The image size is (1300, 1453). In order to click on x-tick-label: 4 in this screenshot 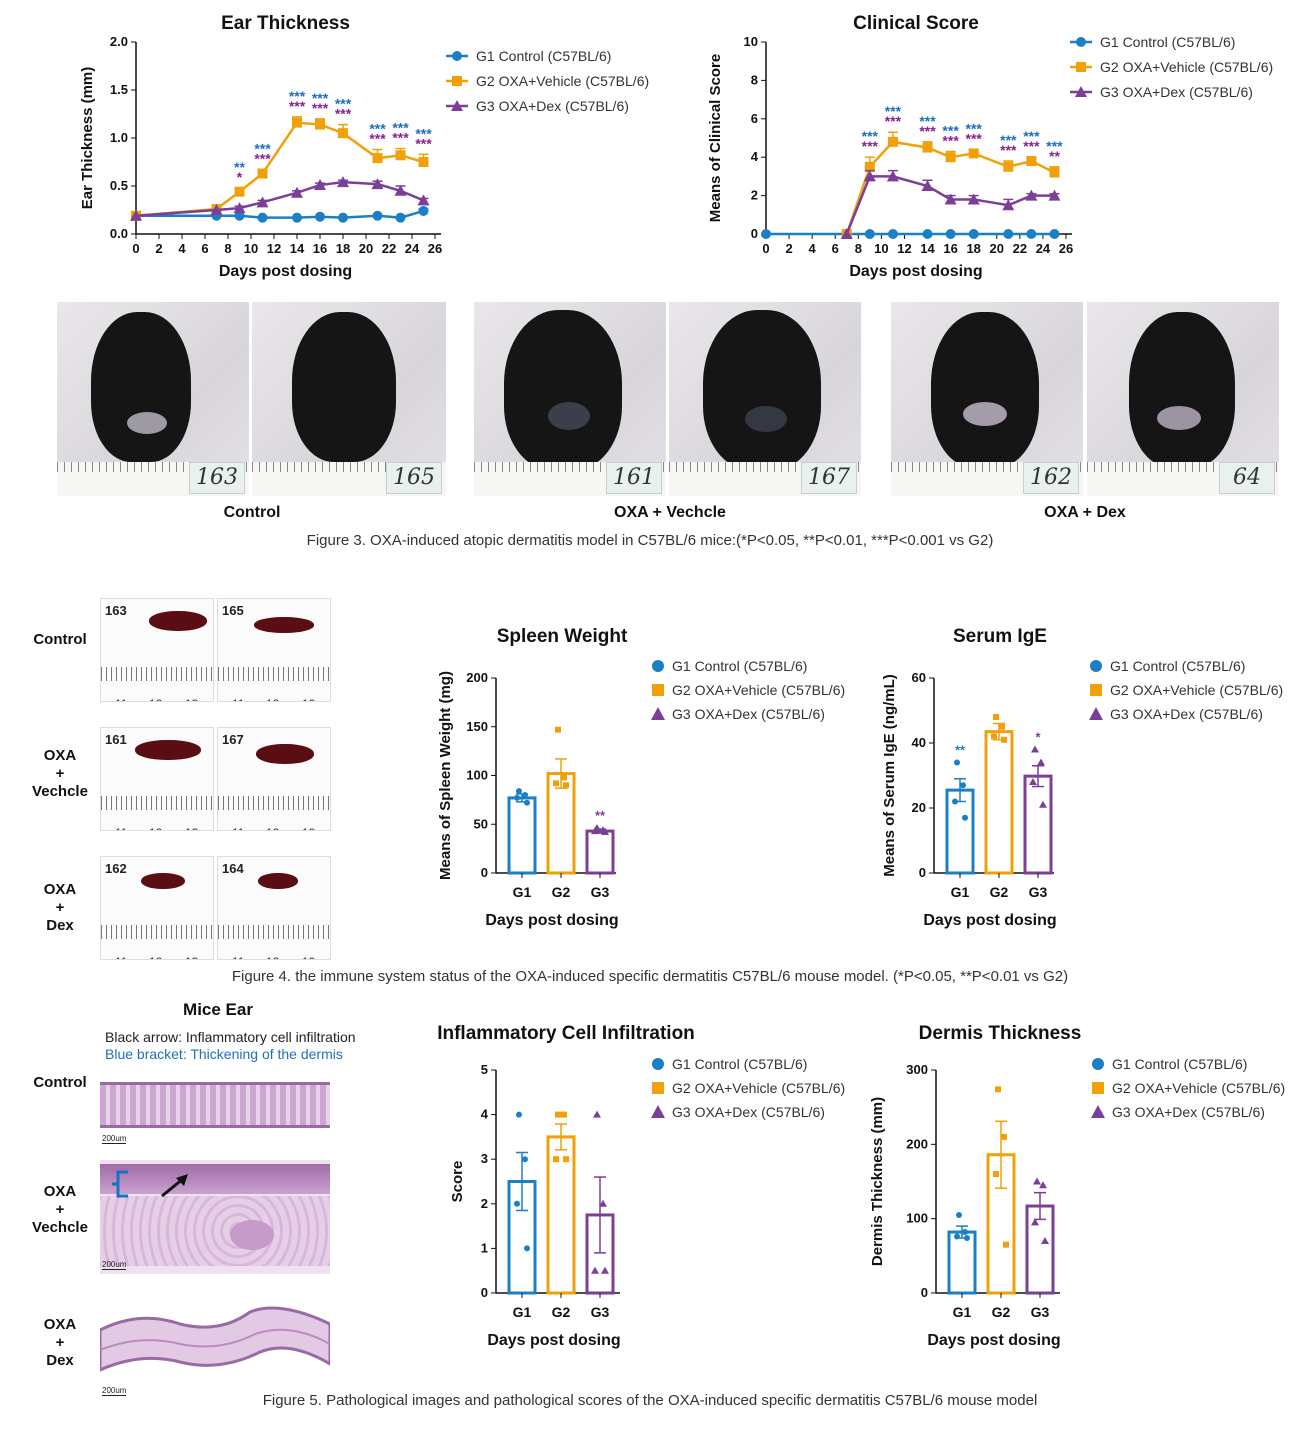, I will do `click(182, 248)`.